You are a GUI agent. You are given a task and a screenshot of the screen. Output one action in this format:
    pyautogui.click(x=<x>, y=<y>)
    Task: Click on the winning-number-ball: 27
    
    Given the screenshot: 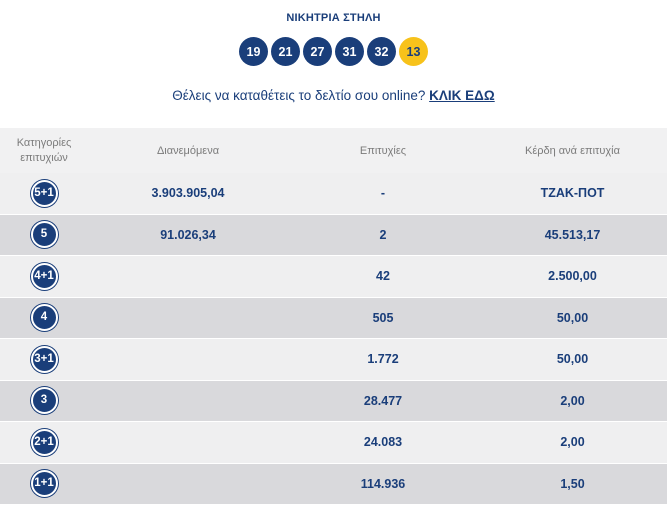 What is the action you would take?
    pyautogui.click(x=317, y=51)
    